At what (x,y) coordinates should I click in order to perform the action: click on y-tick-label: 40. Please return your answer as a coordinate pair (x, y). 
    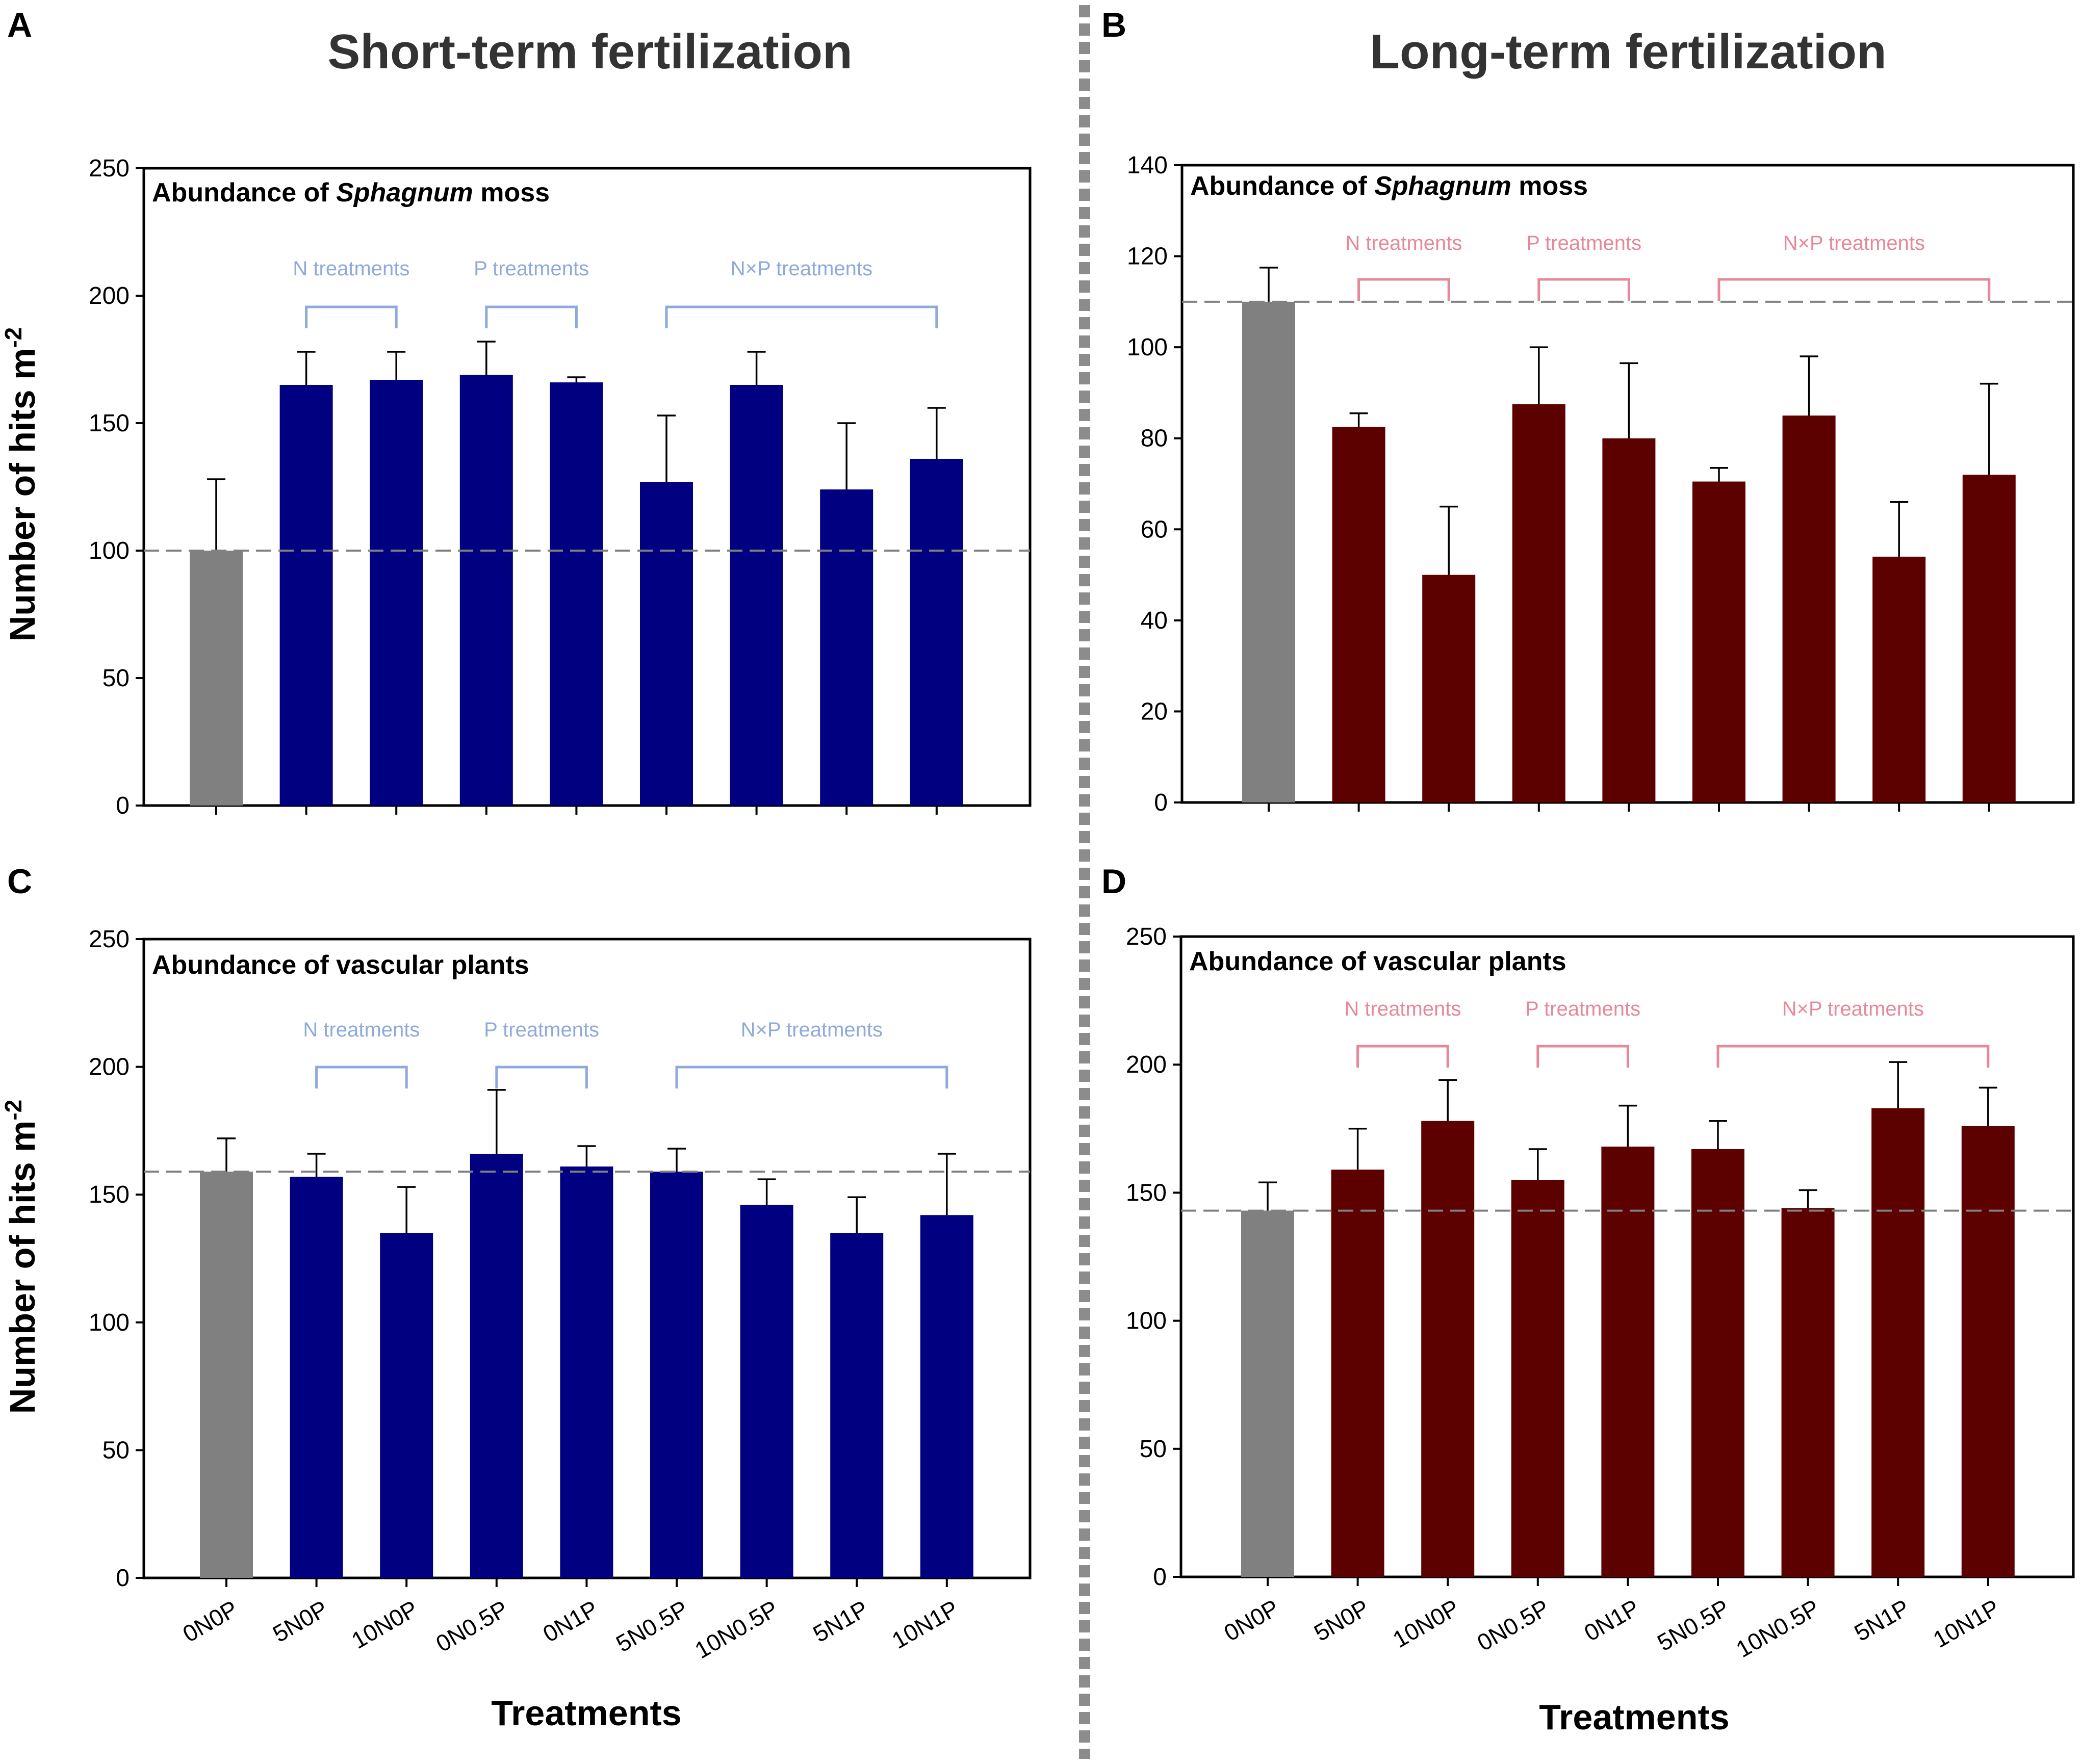
    Looking at the image, I should click on (1154, 621).